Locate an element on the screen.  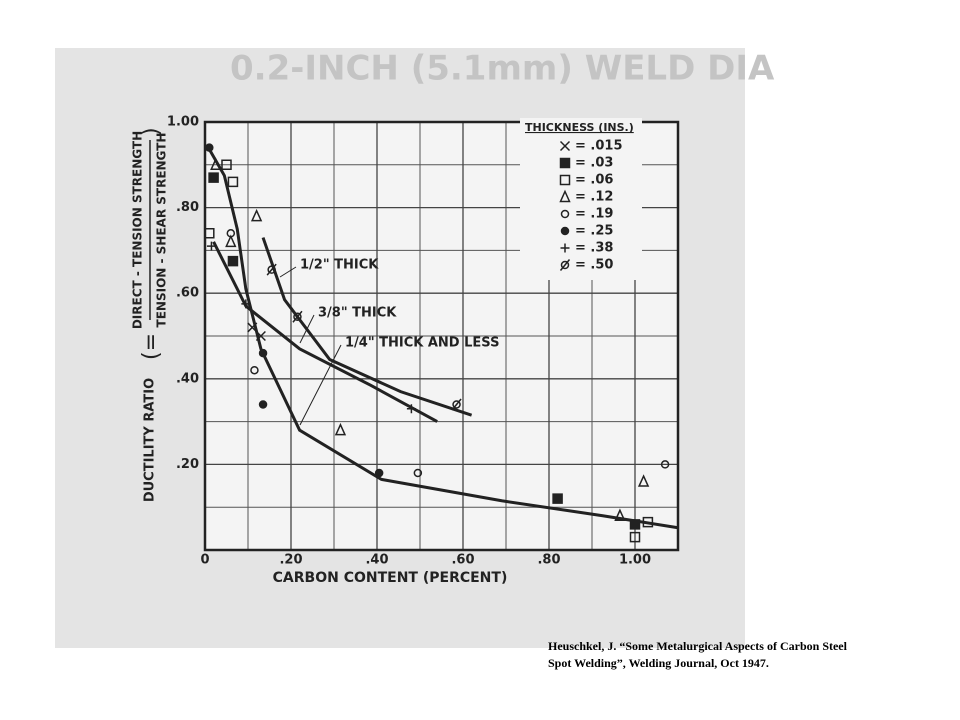
x-tick-label: .60 is located at coordinates (462, 560).